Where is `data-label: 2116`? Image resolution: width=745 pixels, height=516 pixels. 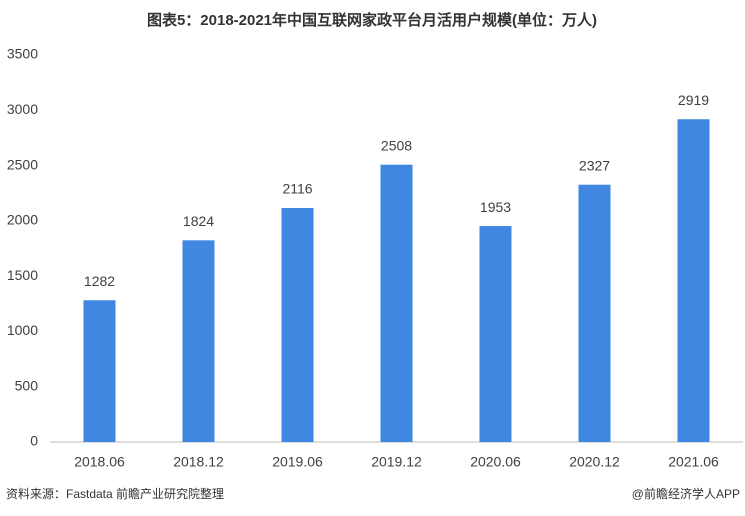 data-label: 2116 is located at coordinates (297, 189).